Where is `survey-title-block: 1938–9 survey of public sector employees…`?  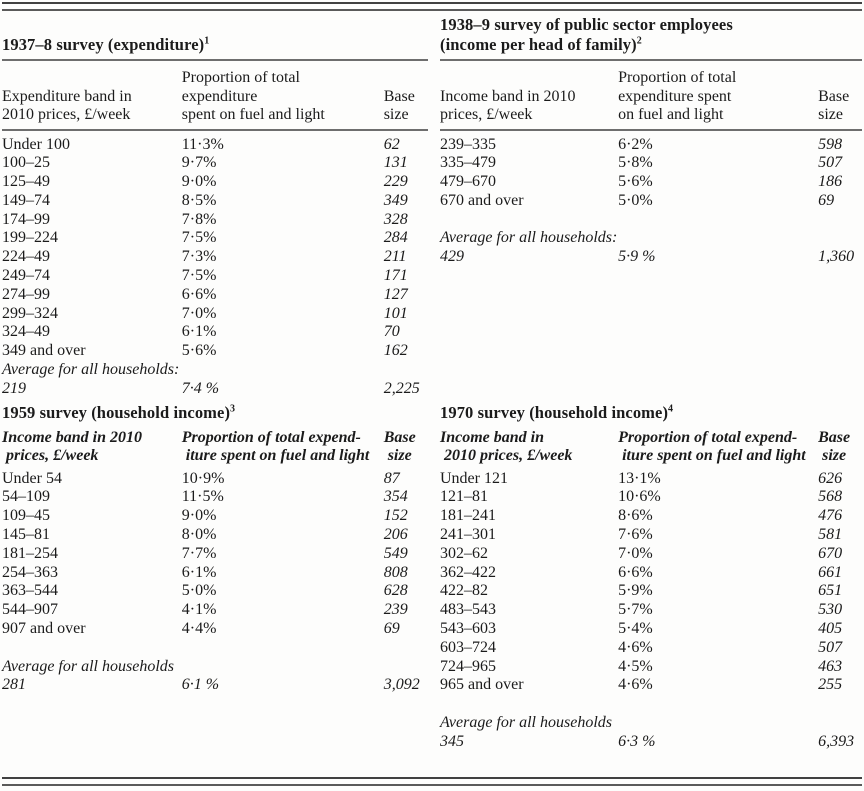 survey-title-block: 1938–9 survey of public sector employees… is located at coordinates (651, 36).